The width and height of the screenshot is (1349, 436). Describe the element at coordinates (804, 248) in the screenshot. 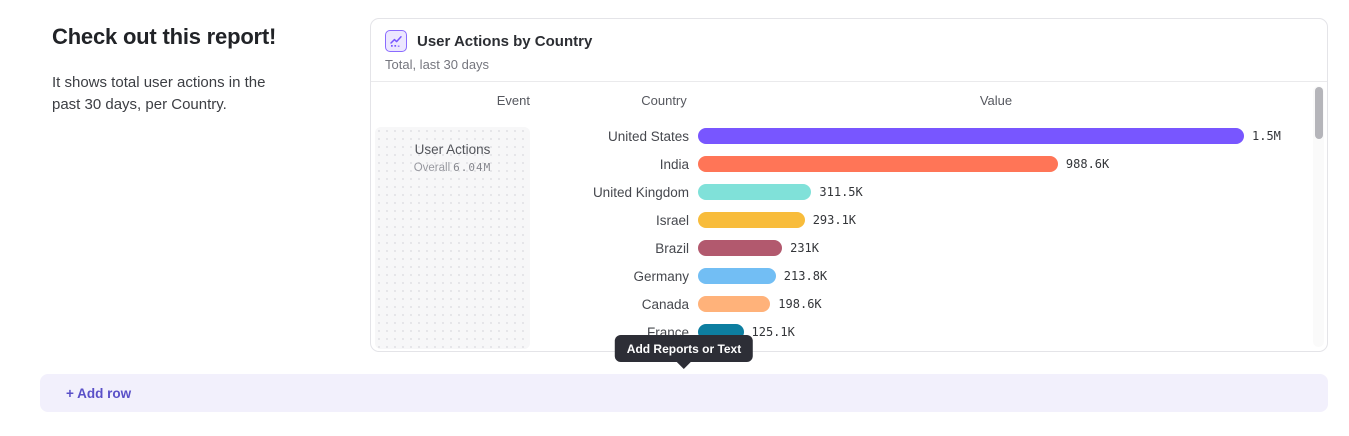

I see `bar-value: 231K` at that location.